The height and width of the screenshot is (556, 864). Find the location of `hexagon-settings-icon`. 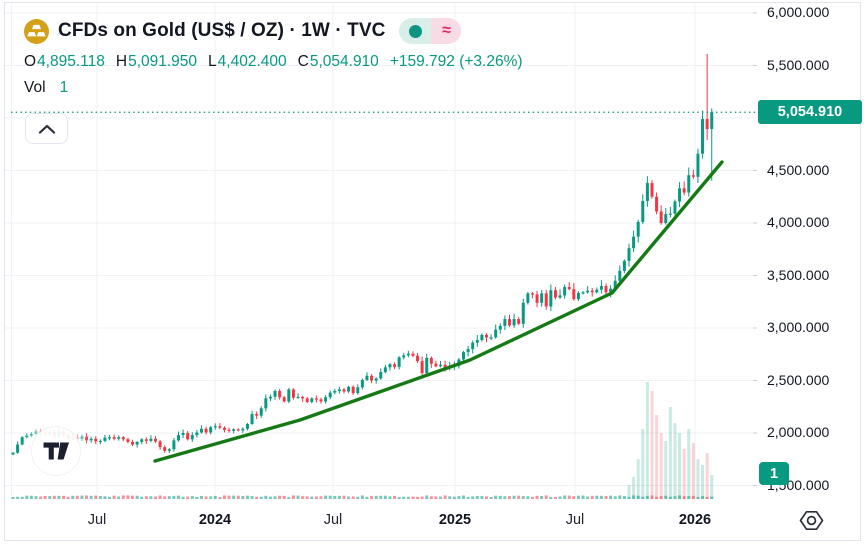

hexagon-settings-icon is located at coordinates (811, 520).